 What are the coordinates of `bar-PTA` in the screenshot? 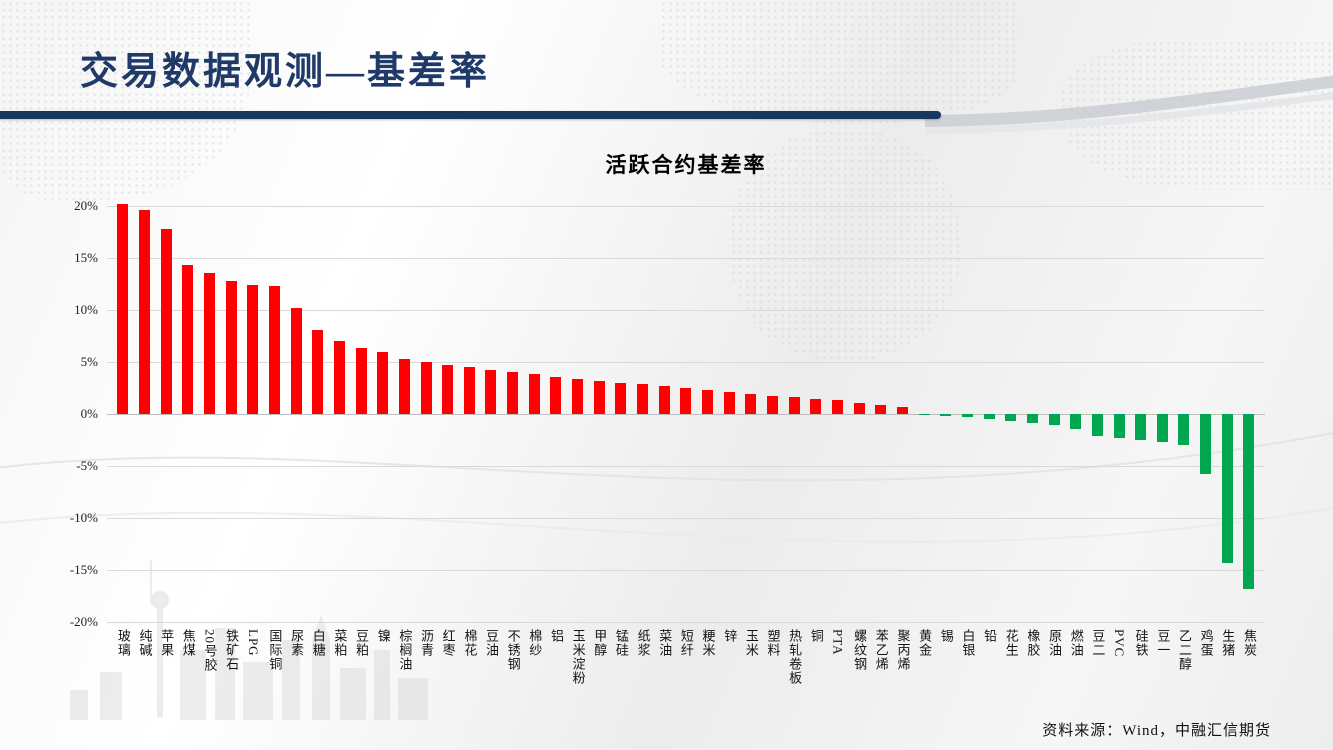 It's located at (837, 407).